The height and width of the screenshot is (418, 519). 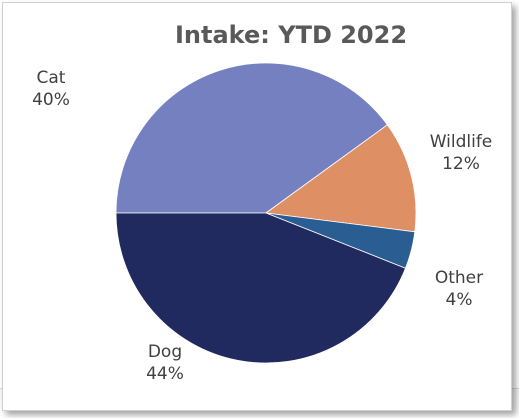 What do you see at coordinates (459, 278) in the screenshot?
I see `slice-label-other: Other` at bounding box center [459, 278].